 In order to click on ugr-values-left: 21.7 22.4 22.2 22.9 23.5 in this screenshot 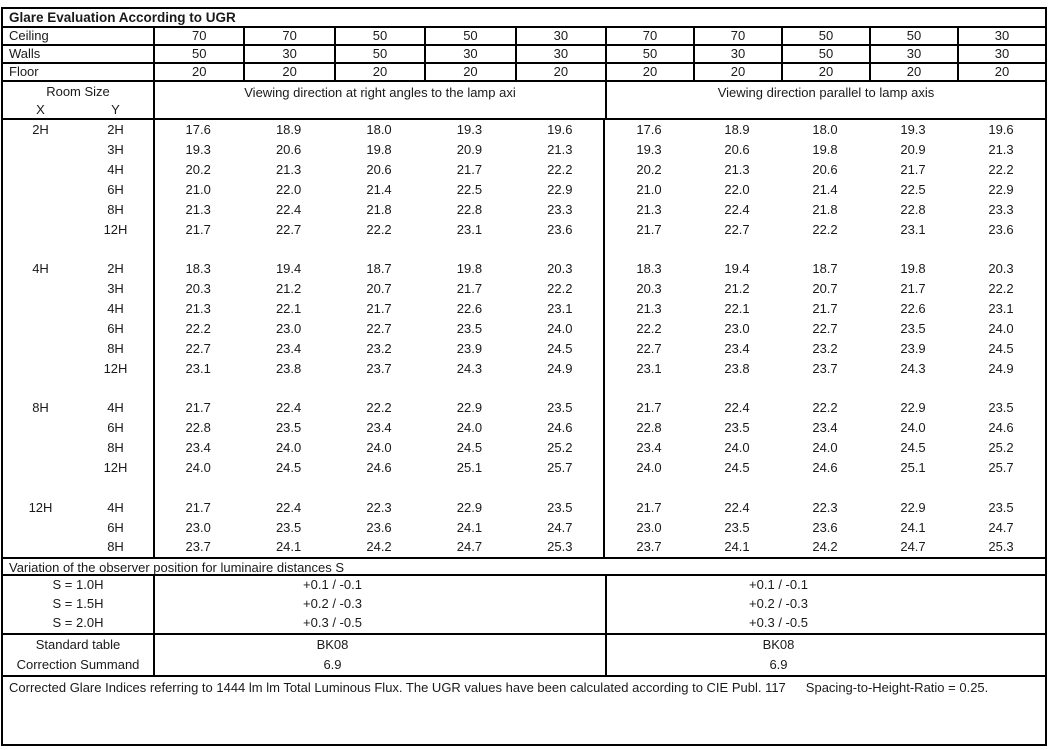, I will do `click(379, 407)`.